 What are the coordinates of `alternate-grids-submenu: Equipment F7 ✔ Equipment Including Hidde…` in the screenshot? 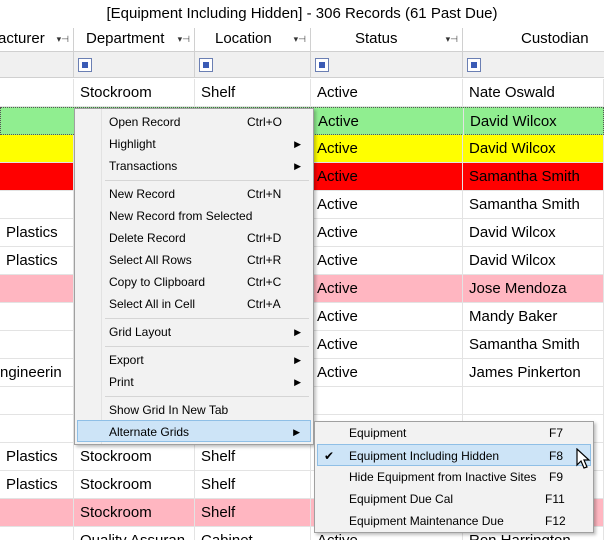 It's located at (454, 477).